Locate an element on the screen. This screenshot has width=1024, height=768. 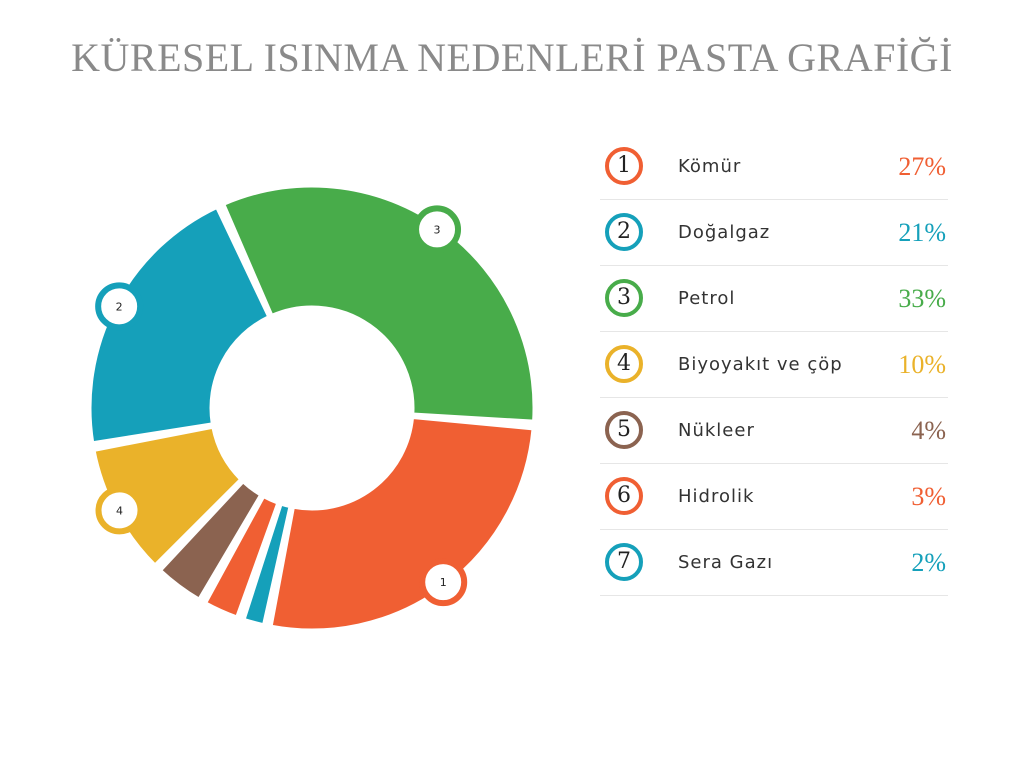
slice-marker-label: 1 is located at coordinates (443, 582).